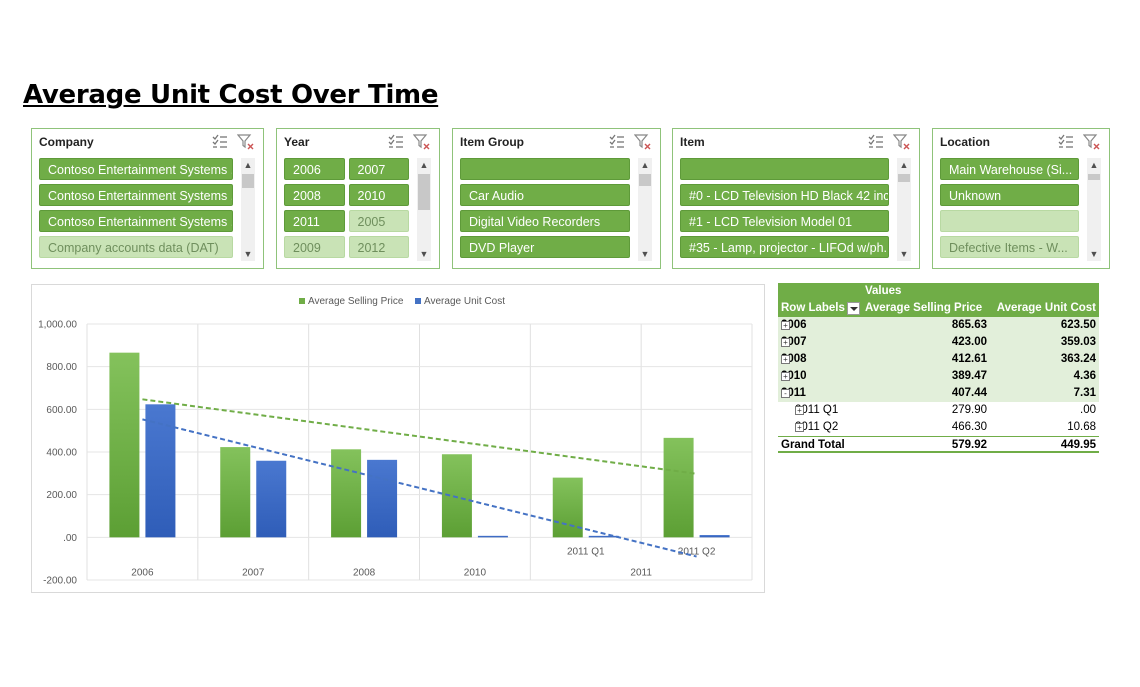 The width and height of the screenshot is (1140, 687). I want to click on pivot-cell-selling-price: 412.61, so click(969, 359).